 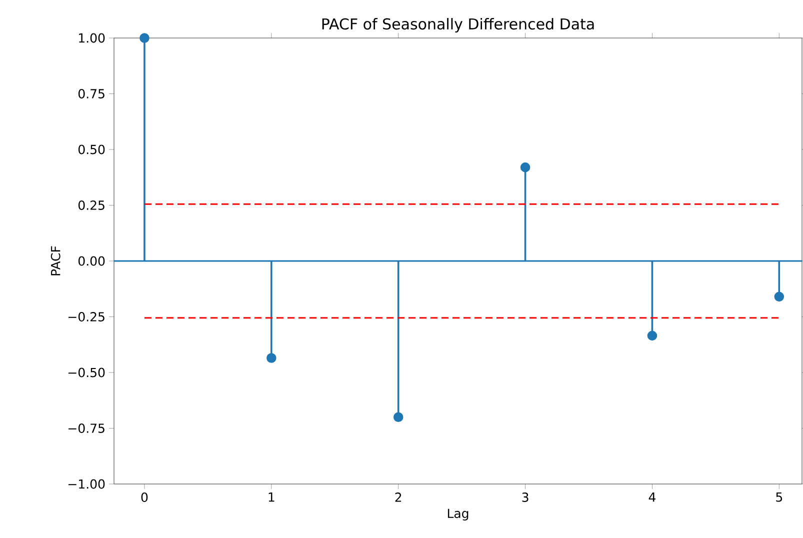 What do you see at coordinates (86, 428) in the screenshot?
I see `y-tick-label: −0.75` at bounding box center [86, 428].